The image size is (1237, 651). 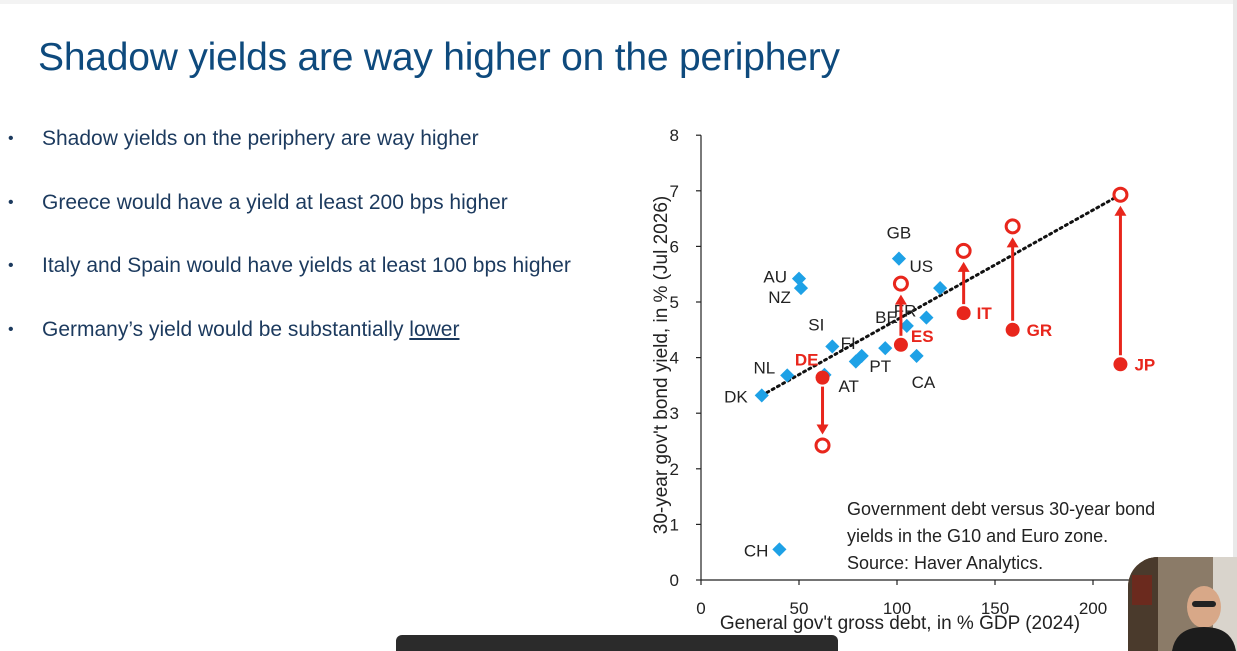 What do you see at coordinates (1040, 330) in the screenshot?
I see `data-label-red: GR` at bounding box center [1040, 330].